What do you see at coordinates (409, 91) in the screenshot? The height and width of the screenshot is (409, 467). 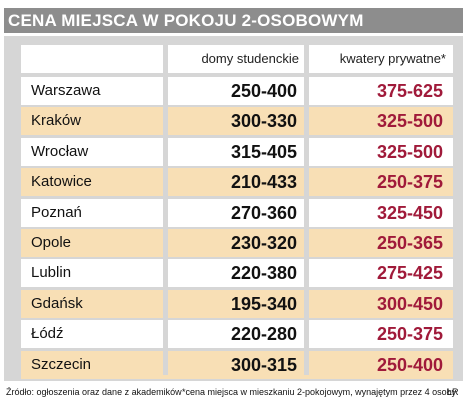 I see `kwatery-value-cell: 375-625` at bounding box center [409, 91].